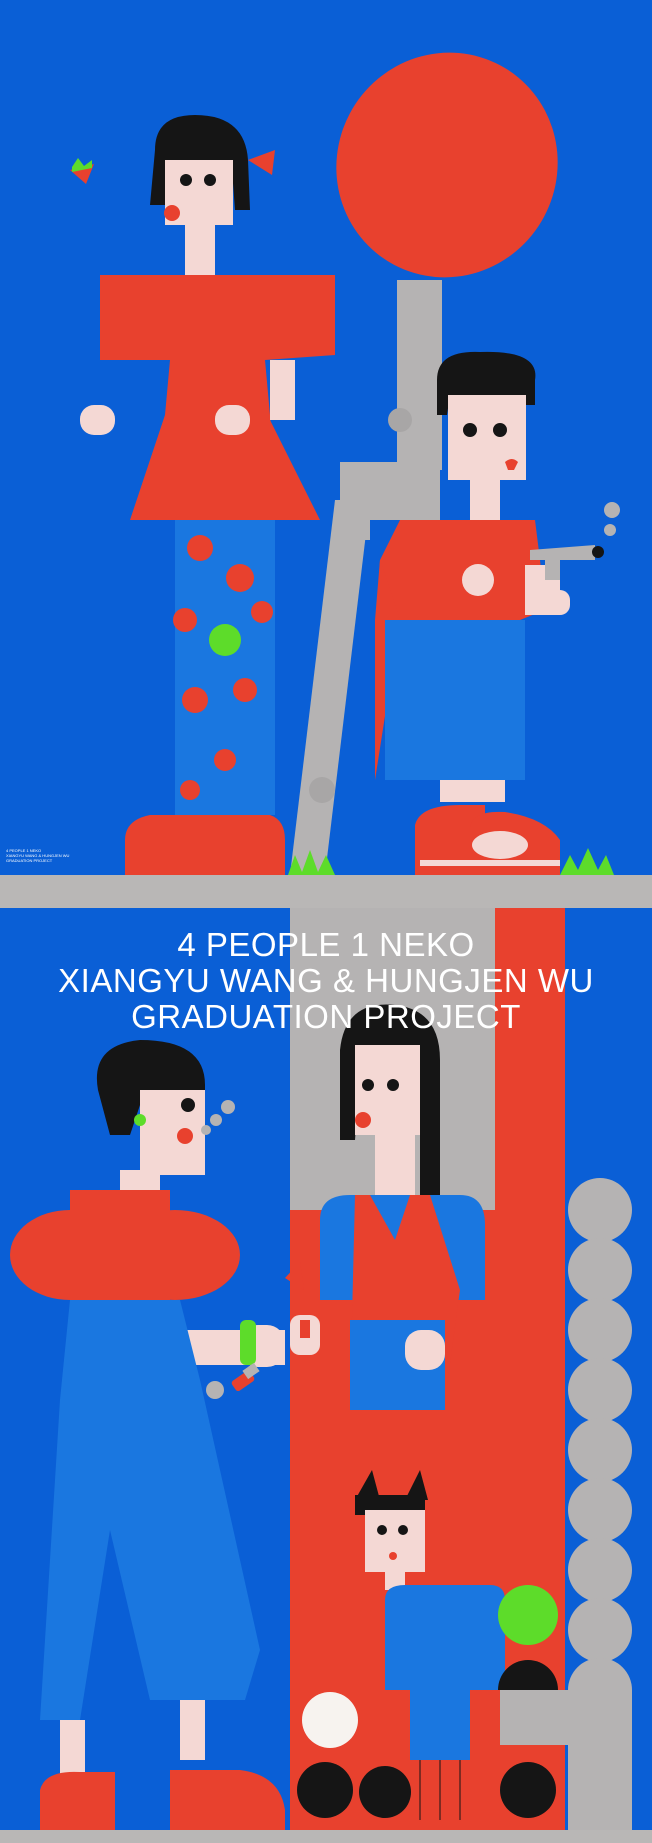  What do you see at coordinates (326, 980) in the screenshot?
I see `poster-title-line-2: XIANGYU WANG & HUNGJEN WU` at bounding box center [326, 980].